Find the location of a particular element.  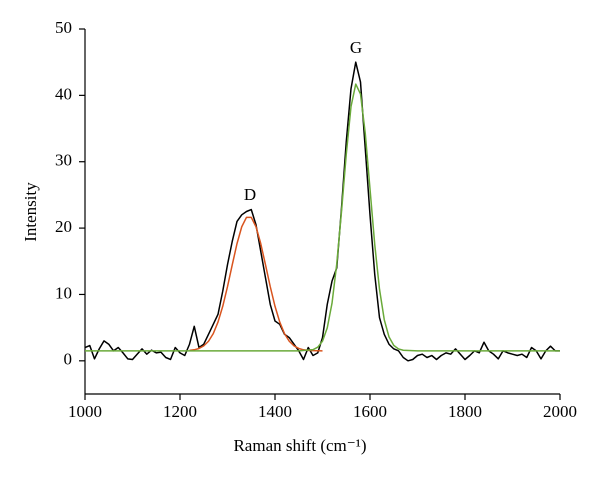

y-tick-label: 20 is located at coordinates (63, 226).